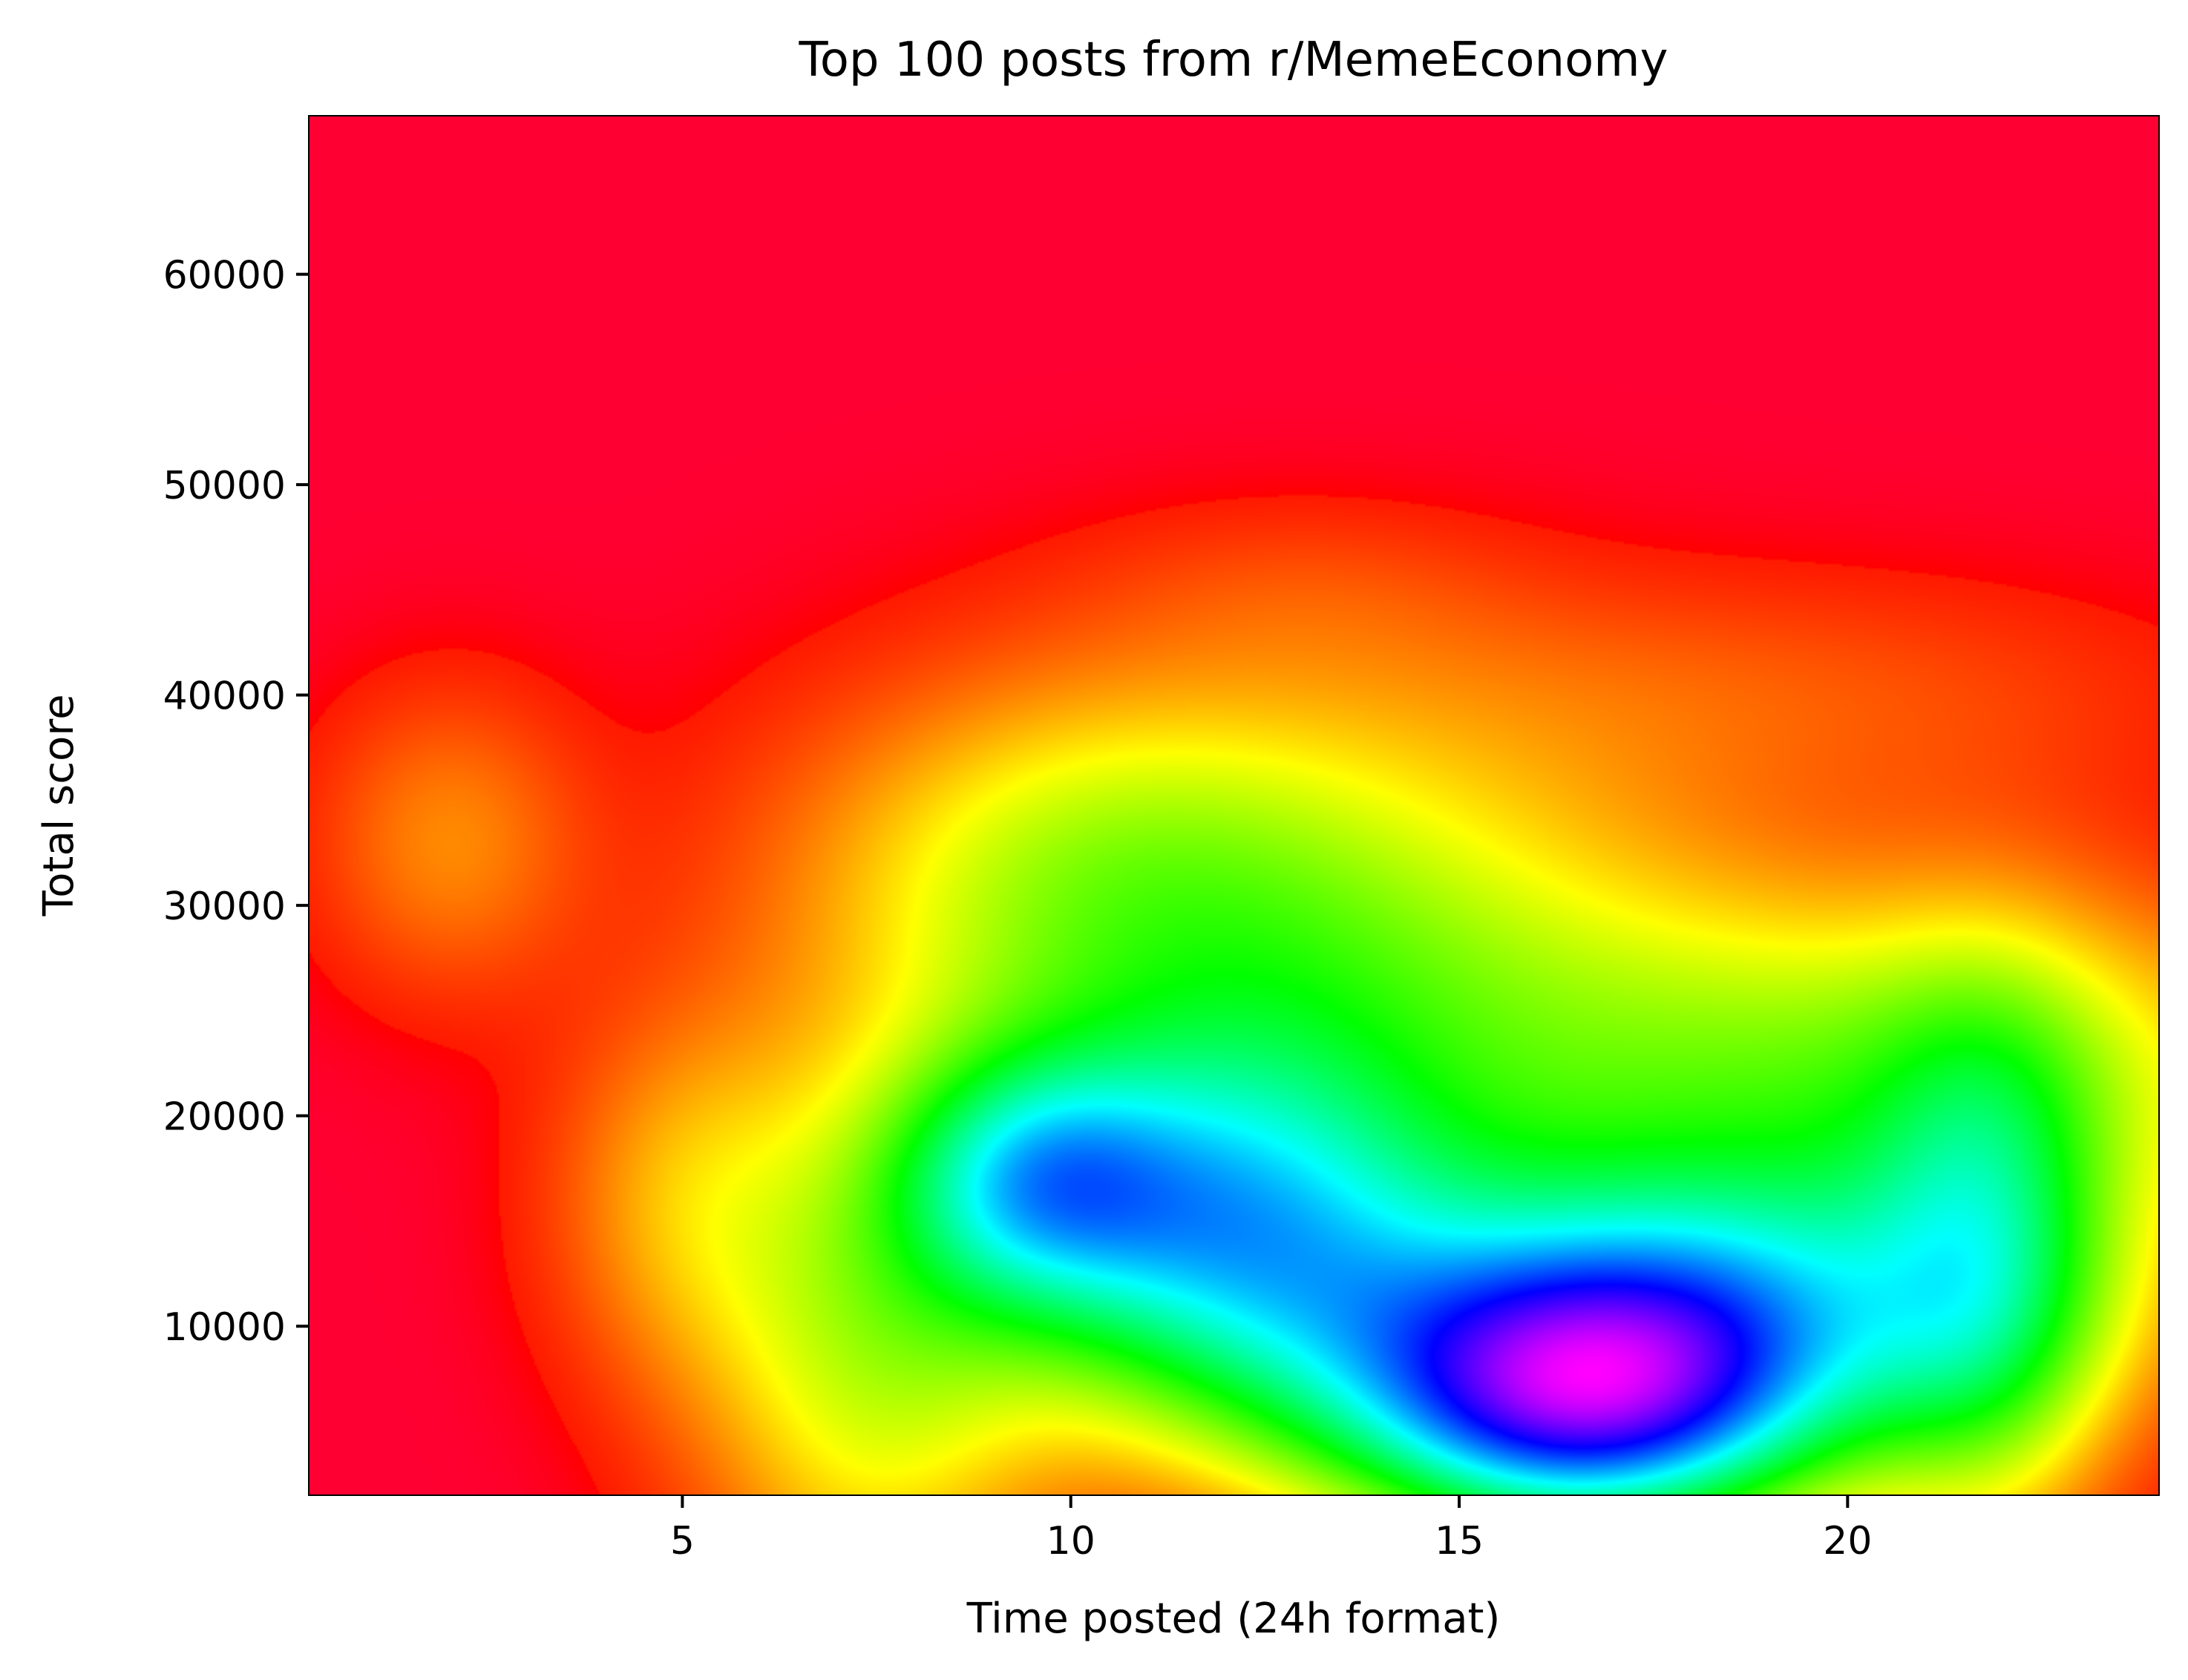 Image resolution: width=2188 pixels, height=1680 pixels. Describe the element at coordinates (682, 1541) in the screenshot. I see `x-tick-label: 5` at that location.